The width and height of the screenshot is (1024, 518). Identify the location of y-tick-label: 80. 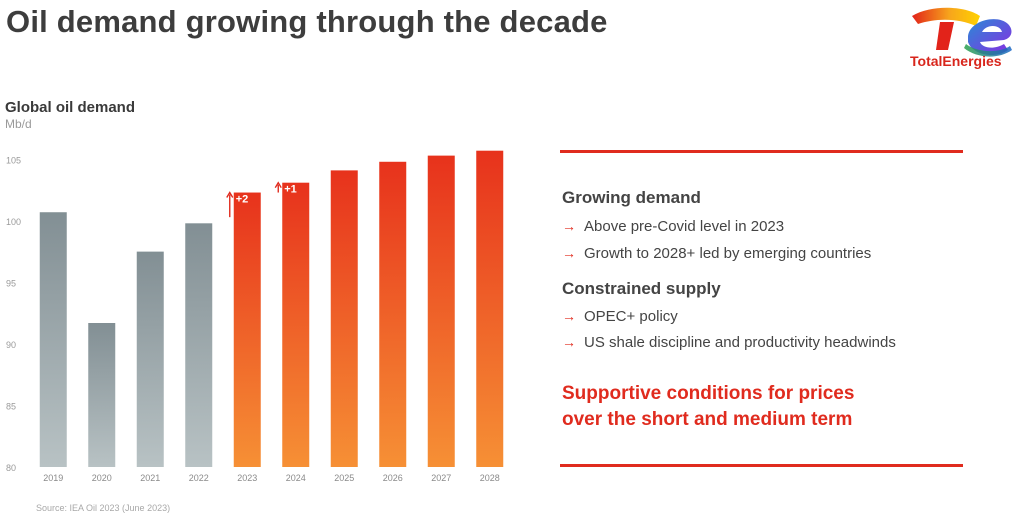
(11, 468).